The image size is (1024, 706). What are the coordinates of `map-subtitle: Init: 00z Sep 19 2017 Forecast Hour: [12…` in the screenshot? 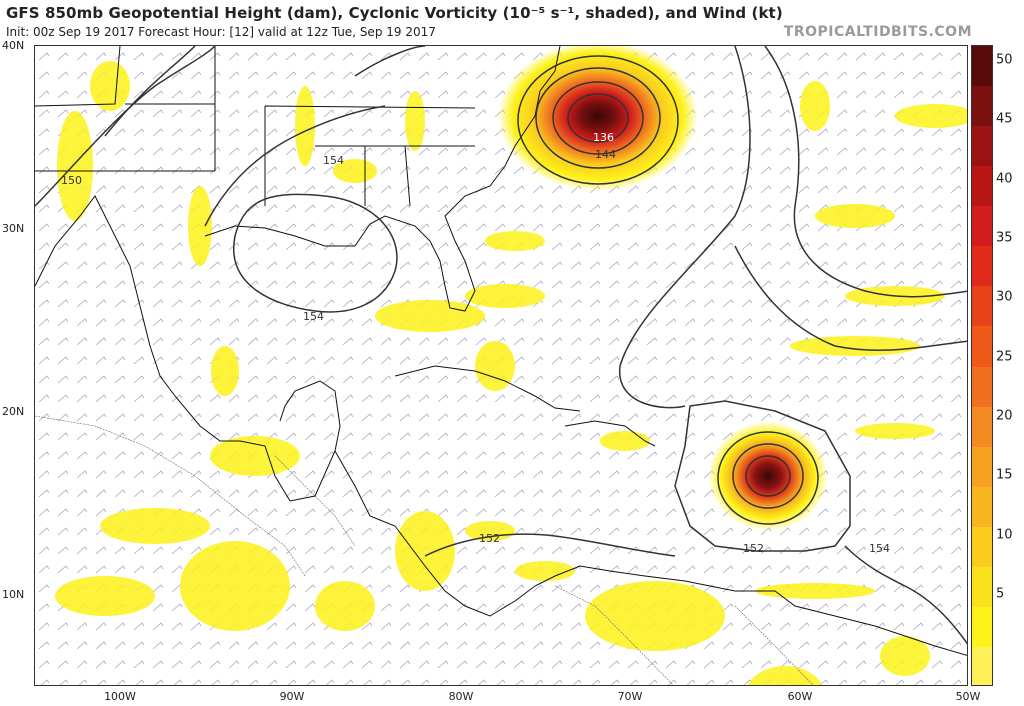 It's located at (221, 32).